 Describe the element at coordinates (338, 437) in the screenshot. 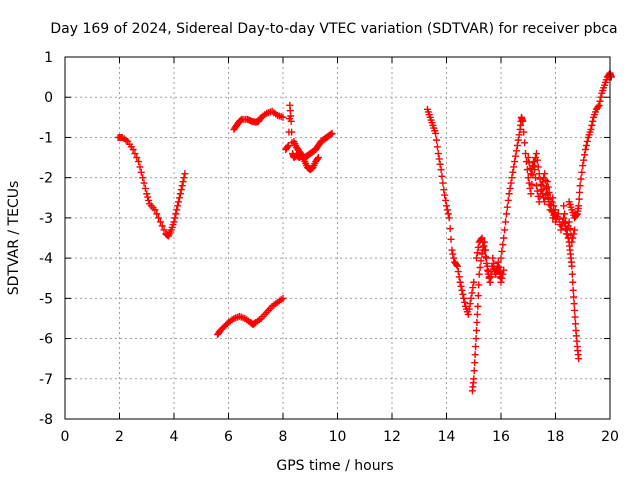

I see `x-tick-label: 10` at that location.